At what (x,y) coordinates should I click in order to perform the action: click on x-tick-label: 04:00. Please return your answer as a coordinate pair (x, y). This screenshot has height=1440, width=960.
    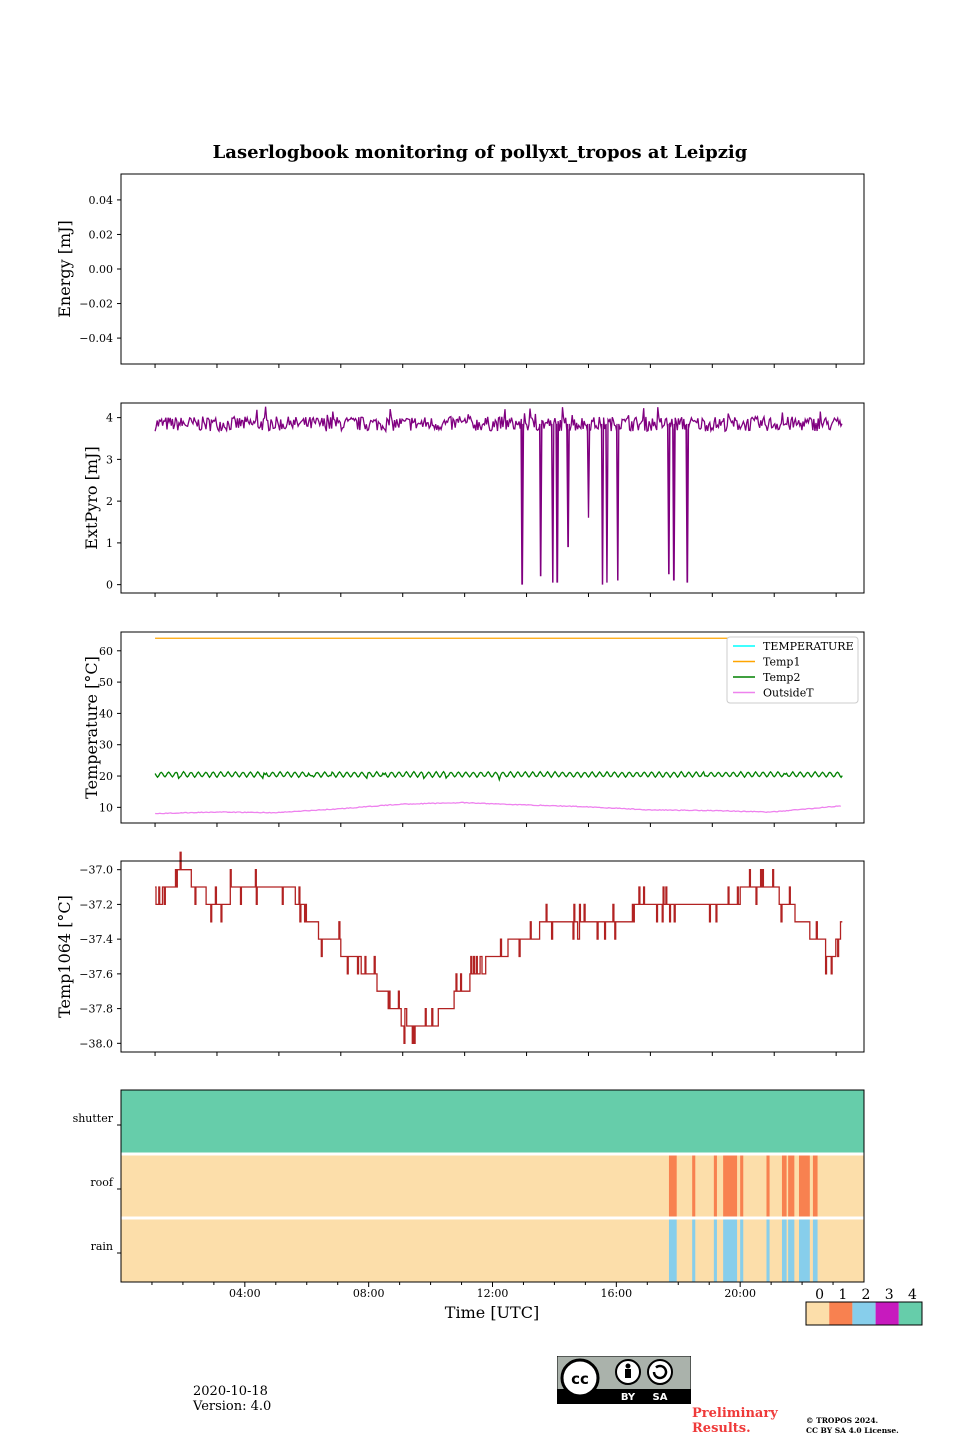
    Looking at the image, I should click on (245, 1293).